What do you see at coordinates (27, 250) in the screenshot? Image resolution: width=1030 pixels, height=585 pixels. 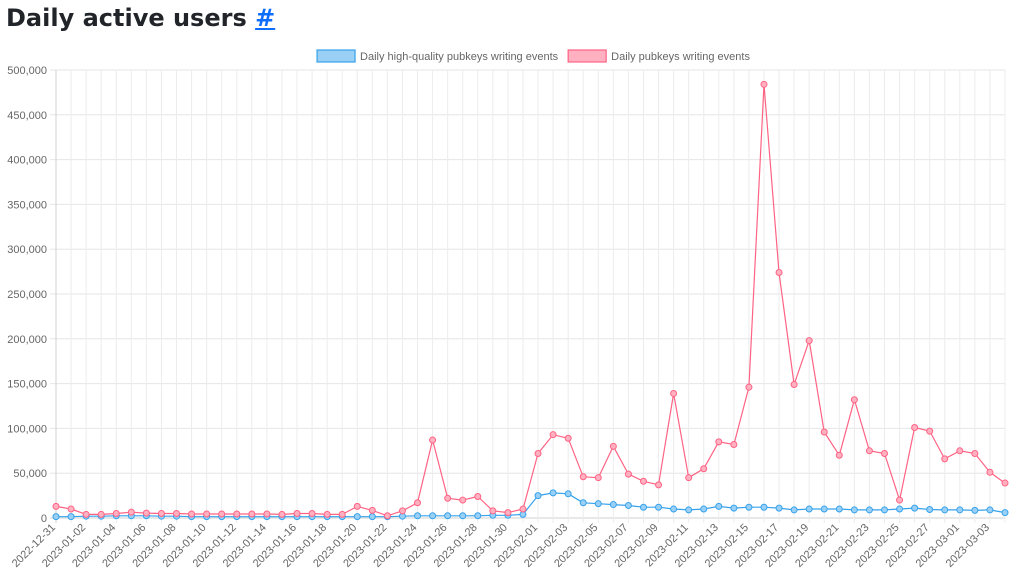 I see `y-tick-label: 300,000` at bounding box center [27, 250].